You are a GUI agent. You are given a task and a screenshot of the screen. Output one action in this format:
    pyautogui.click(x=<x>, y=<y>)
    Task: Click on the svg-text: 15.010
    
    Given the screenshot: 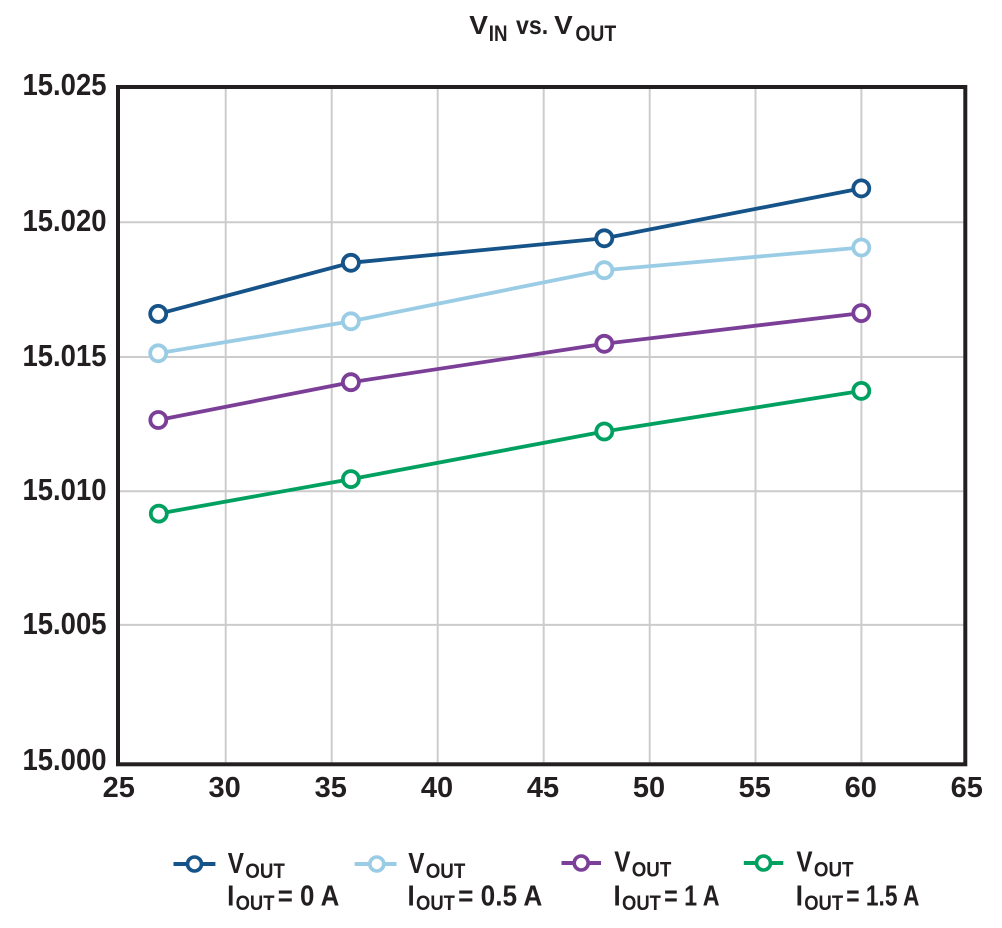 What is the action you would take?
    pyautogui.click(x=65, y=489)
    